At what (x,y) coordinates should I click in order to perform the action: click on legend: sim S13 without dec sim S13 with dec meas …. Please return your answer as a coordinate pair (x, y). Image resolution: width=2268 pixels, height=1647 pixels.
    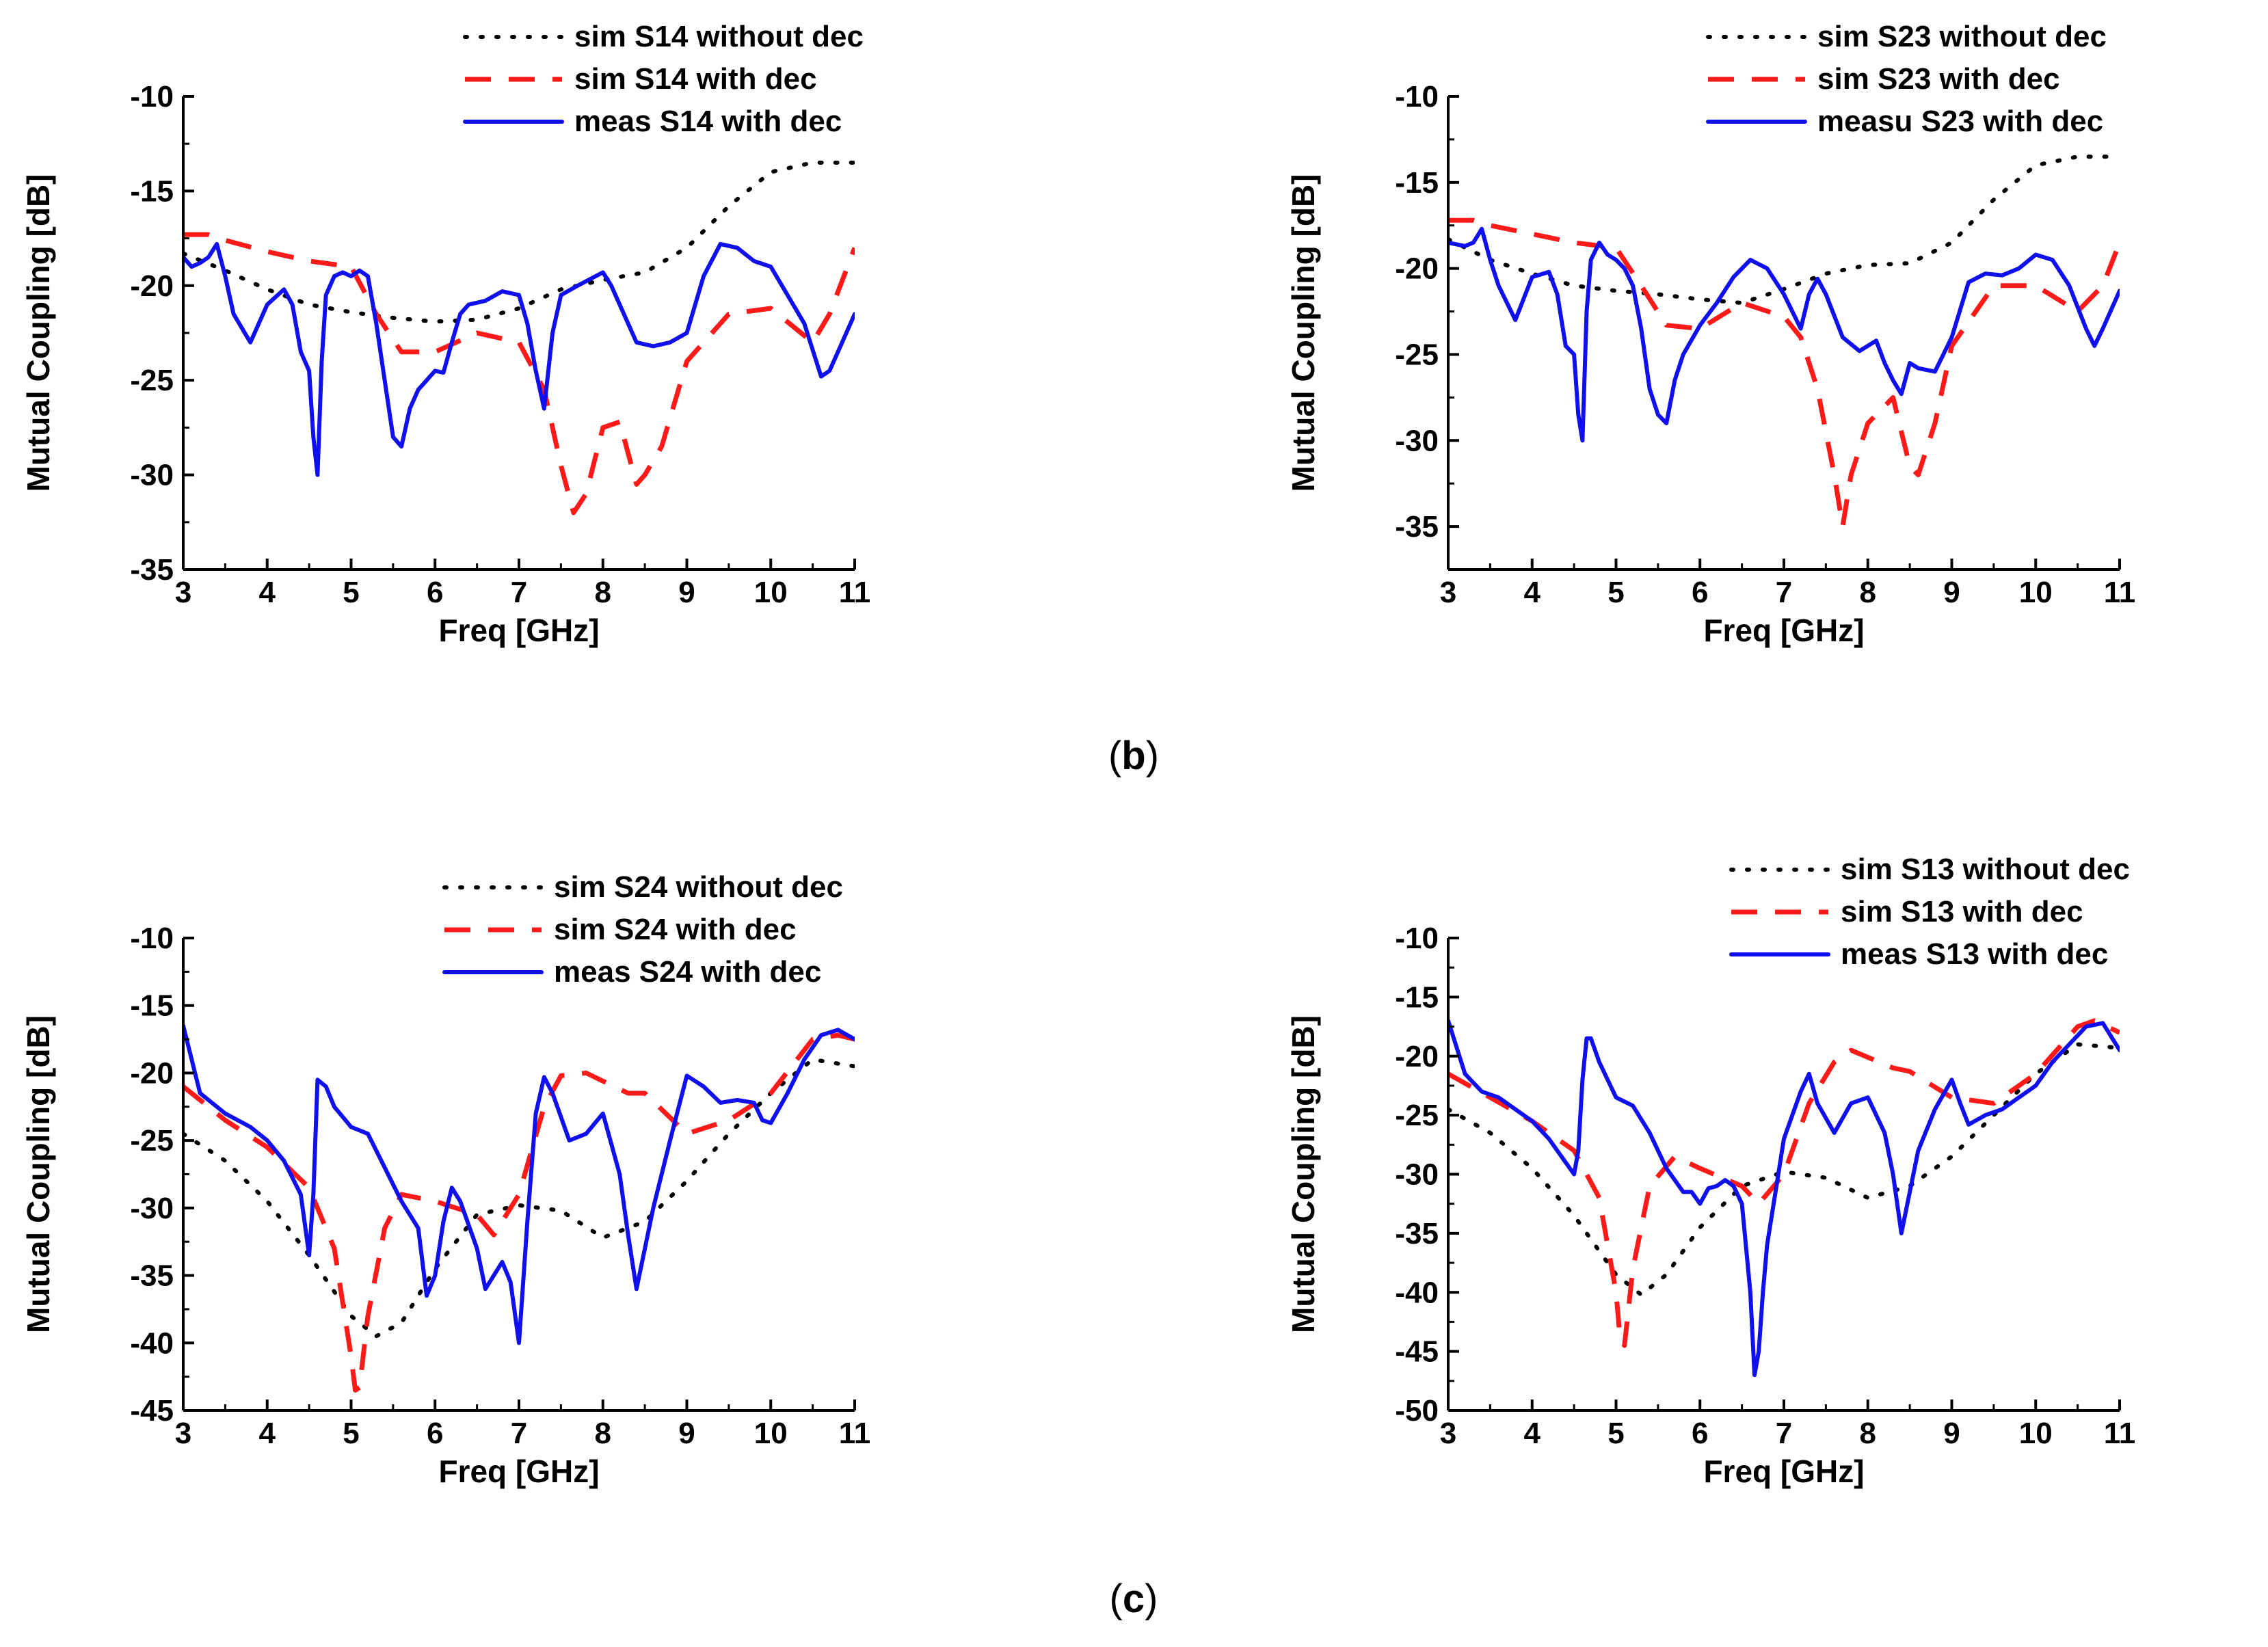
    Looking at the image, I should click on (1929, 912).